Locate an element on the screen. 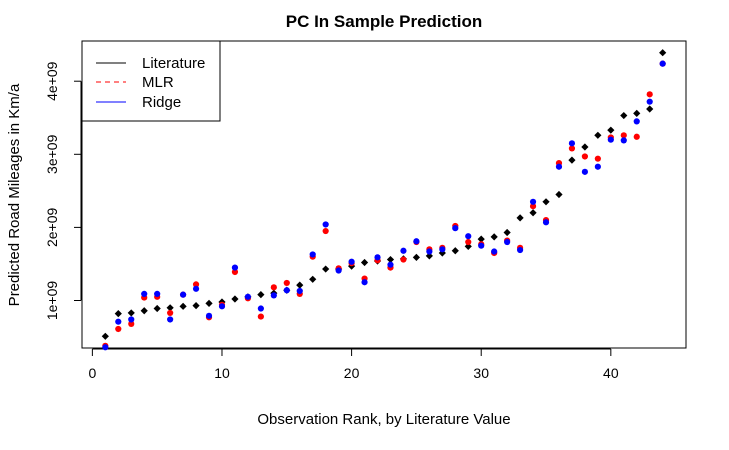  legend-box is located at coordinates (151, 81).